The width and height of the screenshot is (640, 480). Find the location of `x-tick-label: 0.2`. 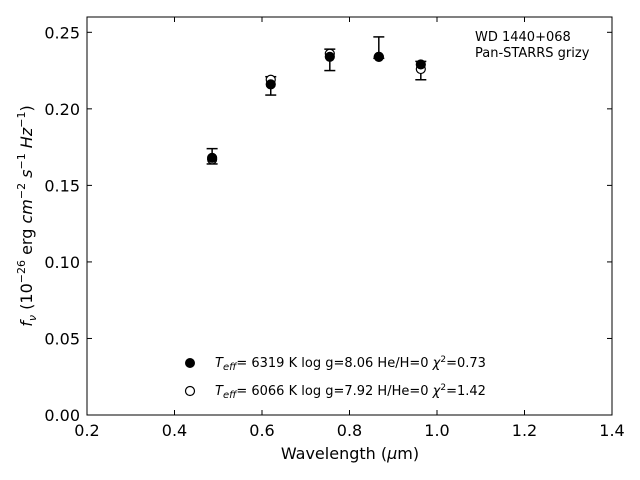

x-tick-label: 0.2 is located at coordinates (86, 430).